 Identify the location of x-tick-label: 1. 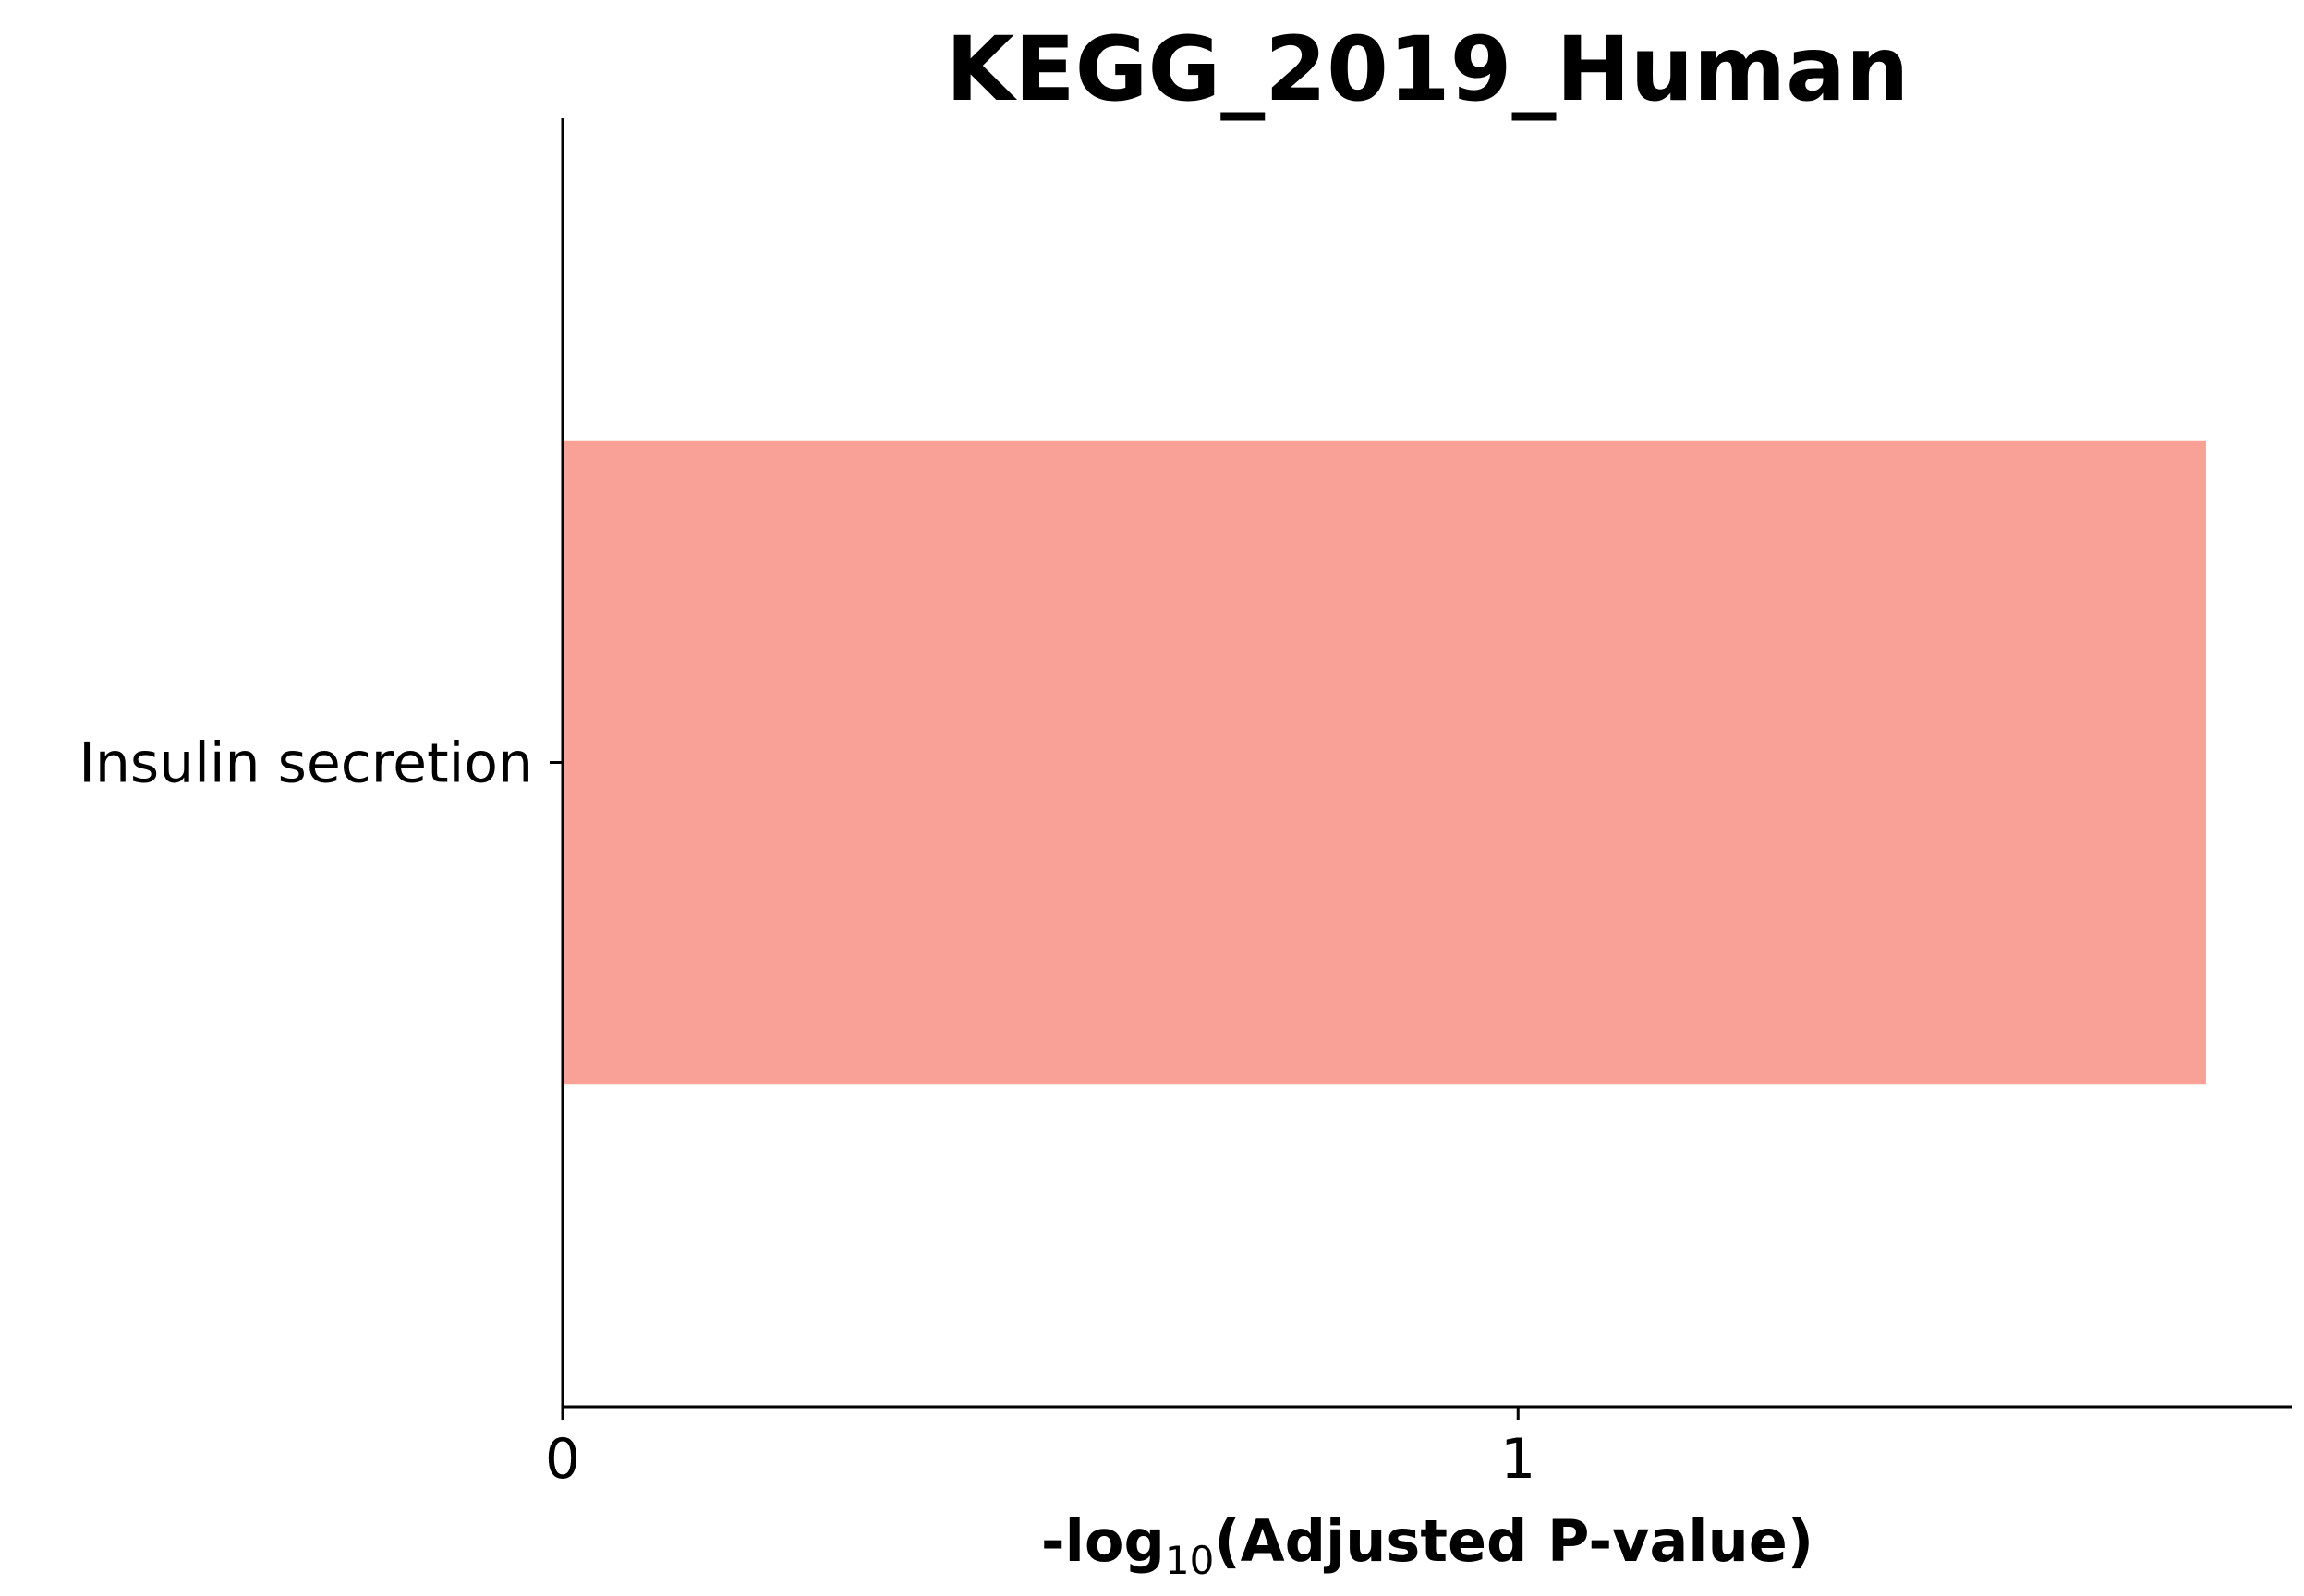
(1517, 1459).